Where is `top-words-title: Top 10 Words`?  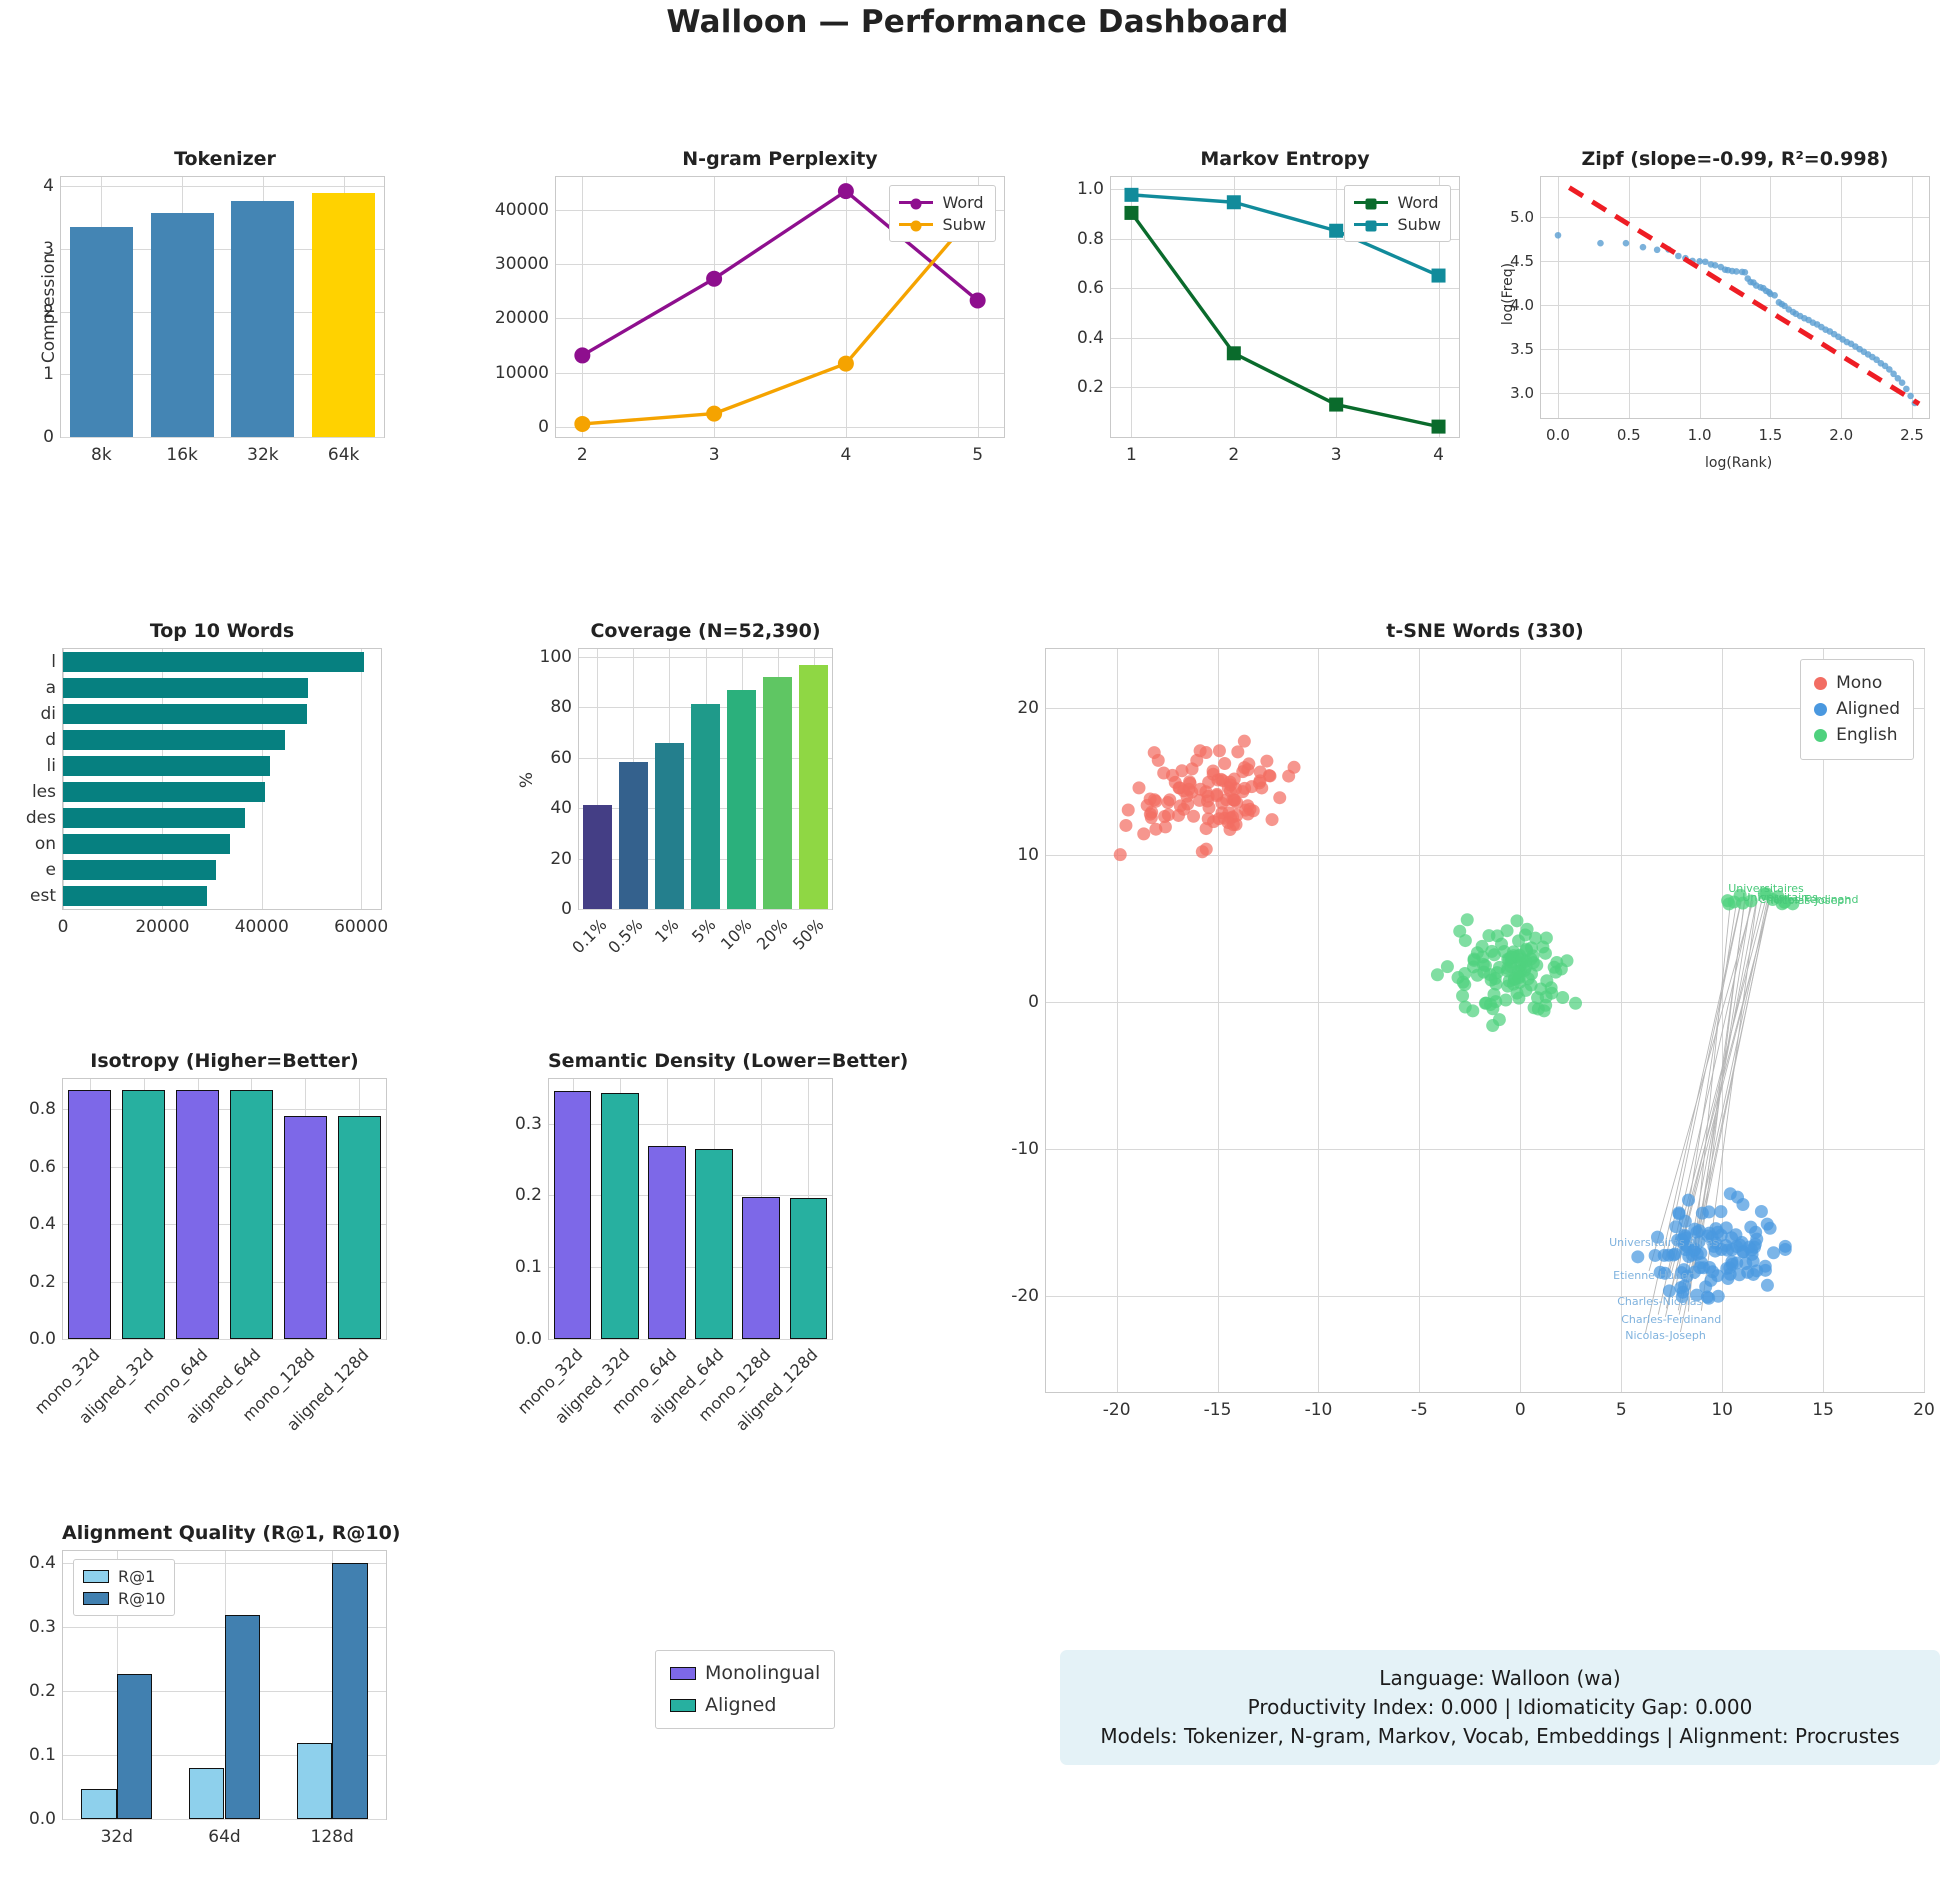
top-words-title: Top 10 Words is located at coordinates (222, 631).